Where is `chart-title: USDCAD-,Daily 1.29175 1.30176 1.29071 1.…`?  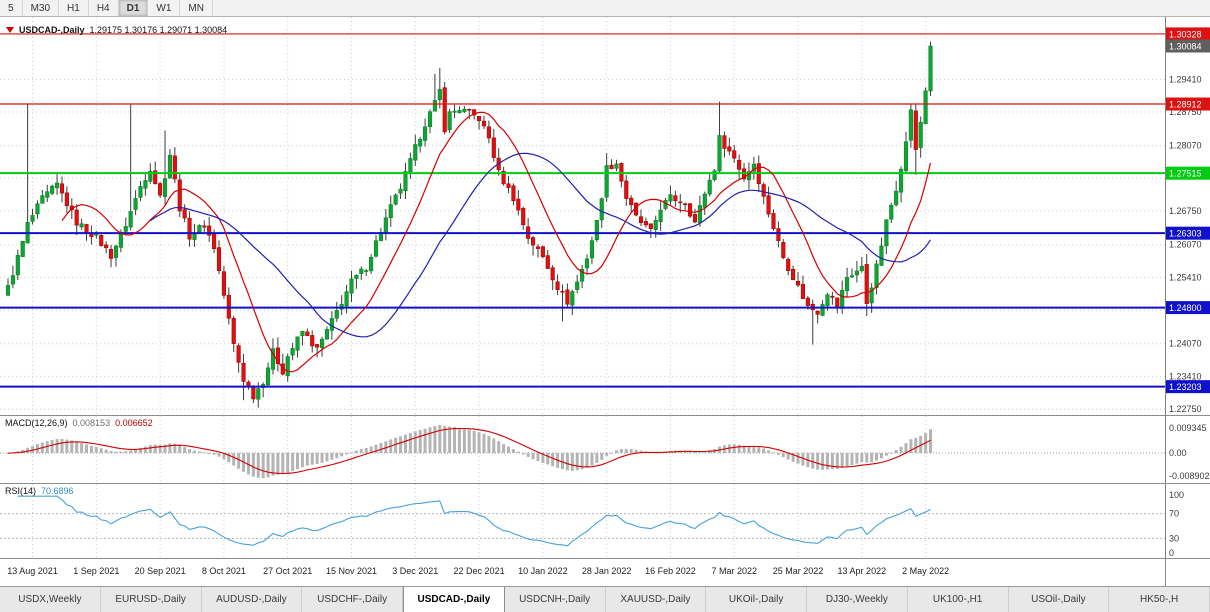 chart-title: USDCAD-,Daily 1.29175 1.30176 1.29071 1.… is located at coordinates (116, 30).